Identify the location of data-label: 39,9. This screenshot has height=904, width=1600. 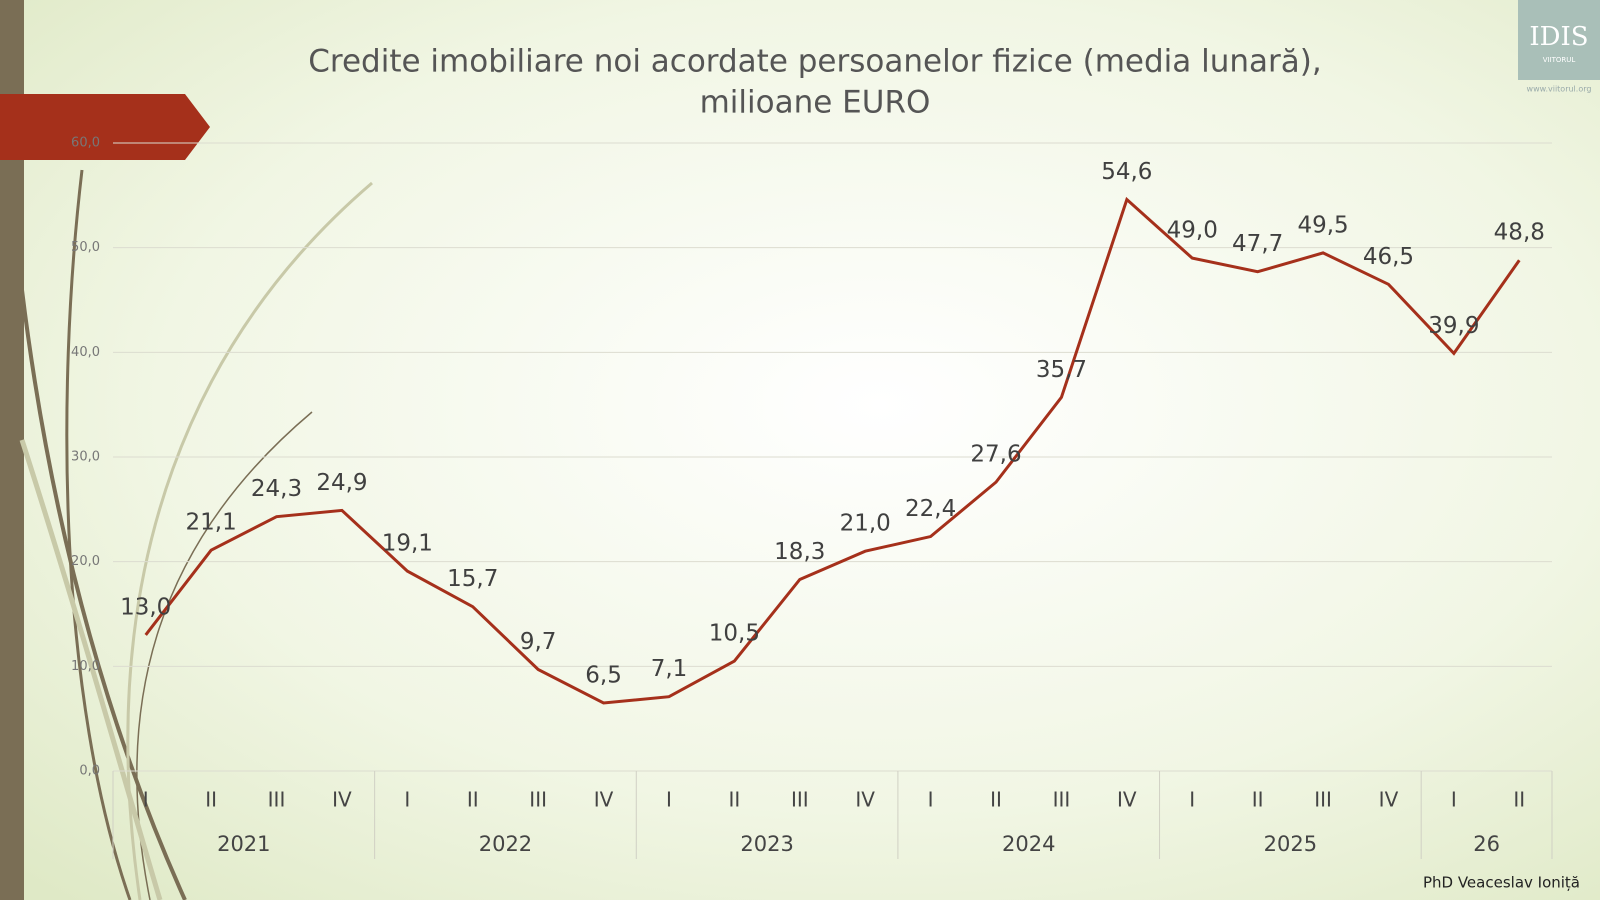
(1453, 326).